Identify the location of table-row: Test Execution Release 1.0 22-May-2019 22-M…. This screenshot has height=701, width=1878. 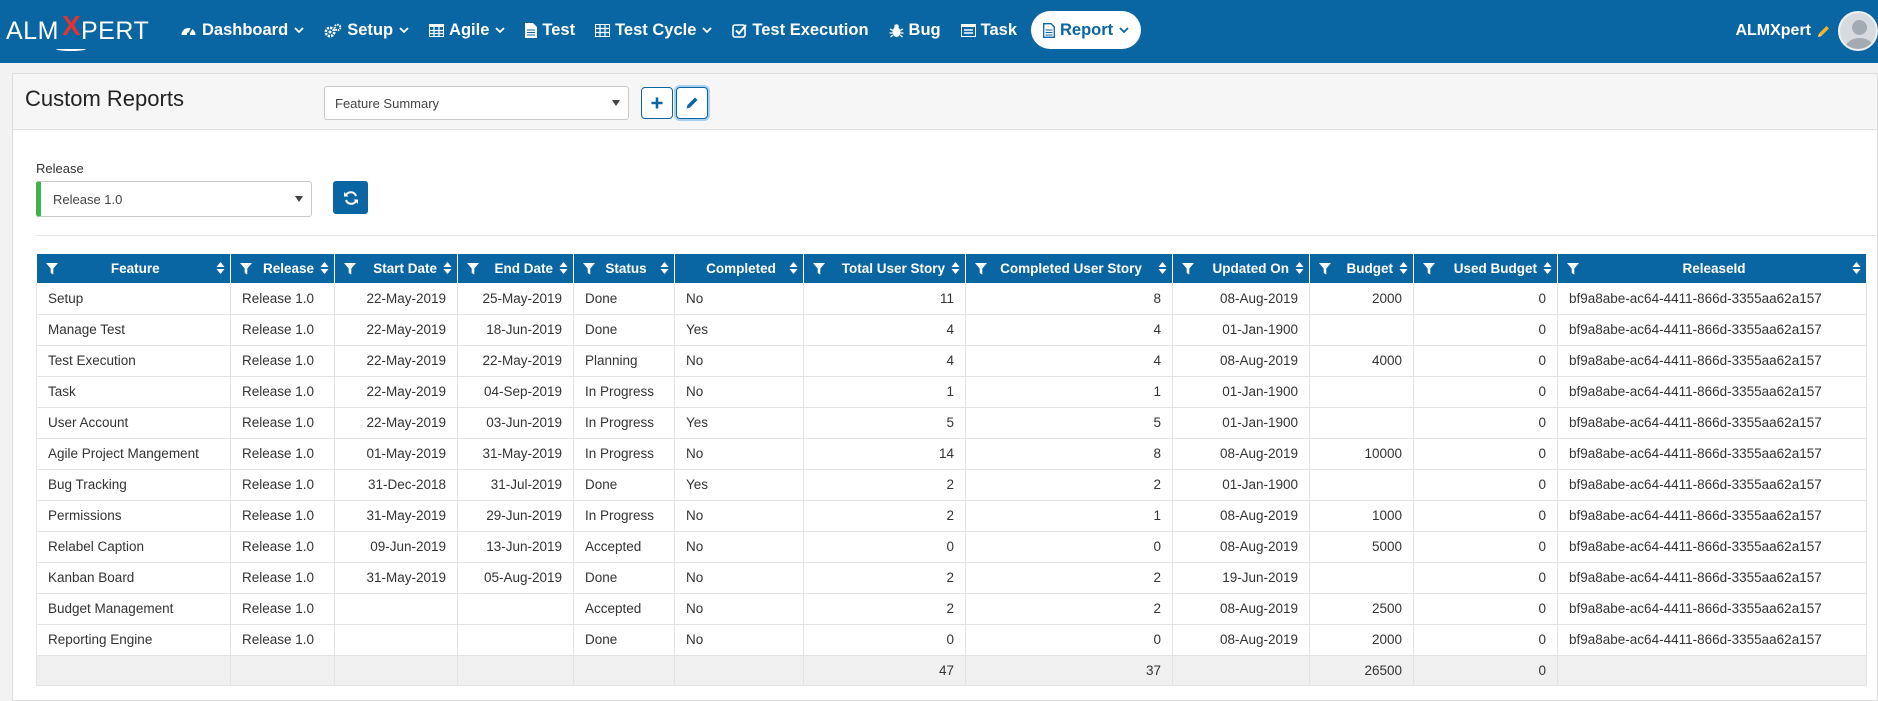
(951, 361).